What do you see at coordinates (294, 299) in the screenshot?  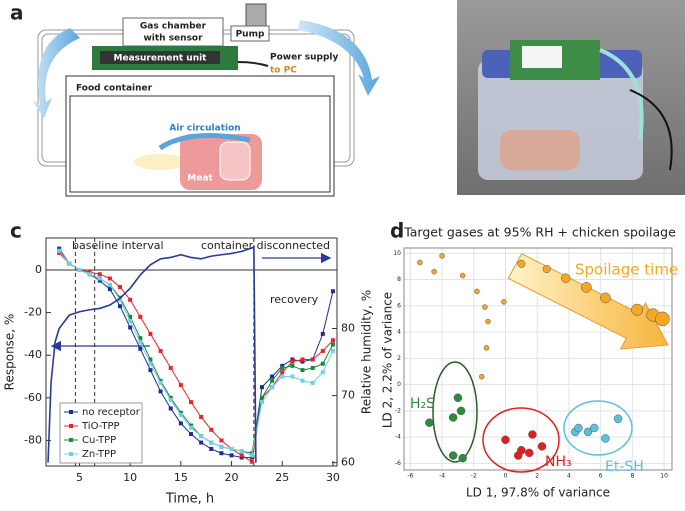 I see `annotation: recovery` at bounding box center [294, 299].